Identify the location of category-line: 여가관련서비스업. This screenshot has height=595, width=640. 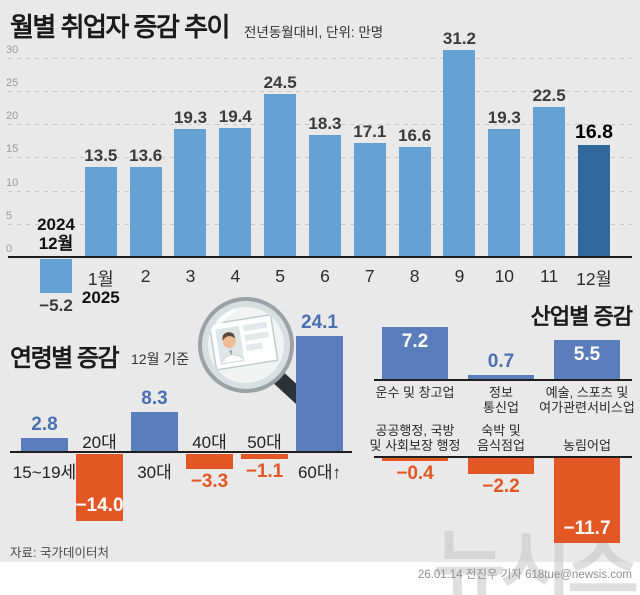
(587, 407).